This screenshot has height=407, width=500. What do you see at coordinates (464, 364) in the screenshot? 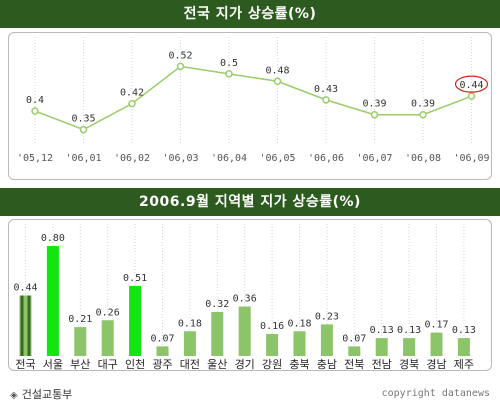
I see `x-tick-label: 제주` at bounding box center [464, 364].